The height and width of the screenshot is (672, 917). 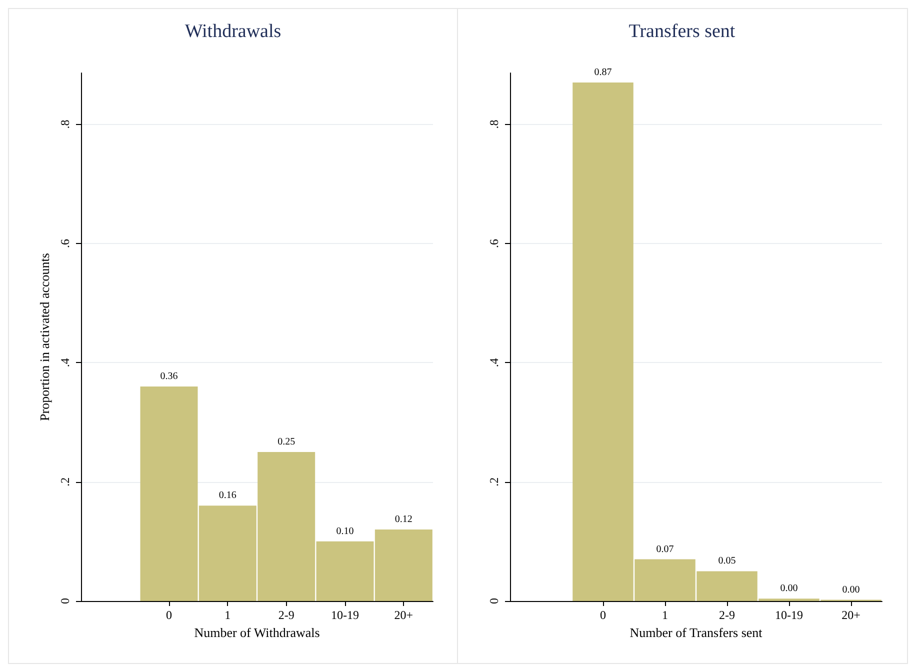 What do you see at coordinates (233, 31) in the screenshot?
I see `chart-title: Withdrawals` at bounding box center [233, 31].